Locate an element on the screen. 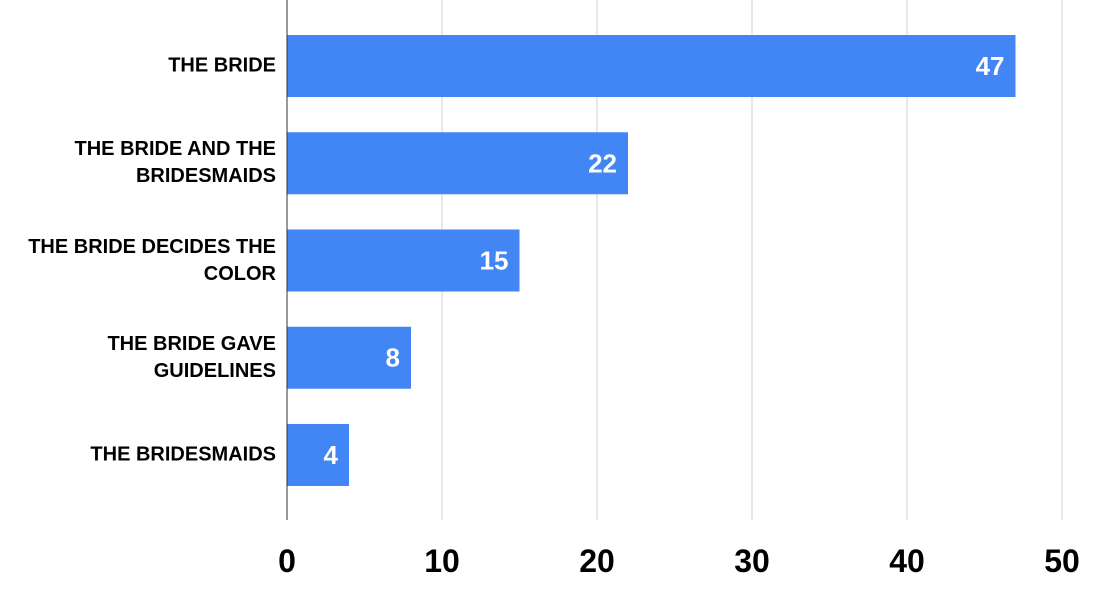 The width and height of the screenshot is (1100, 593). value-label: 8 is located at coordinates (393, 358).